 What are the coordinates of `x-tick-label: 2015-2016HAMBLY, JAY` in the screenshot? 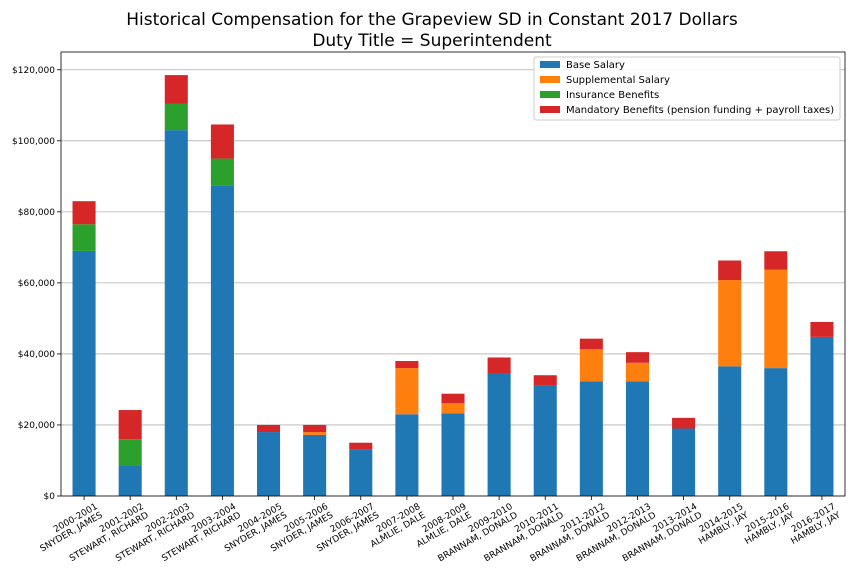 It's located at (767, 524).